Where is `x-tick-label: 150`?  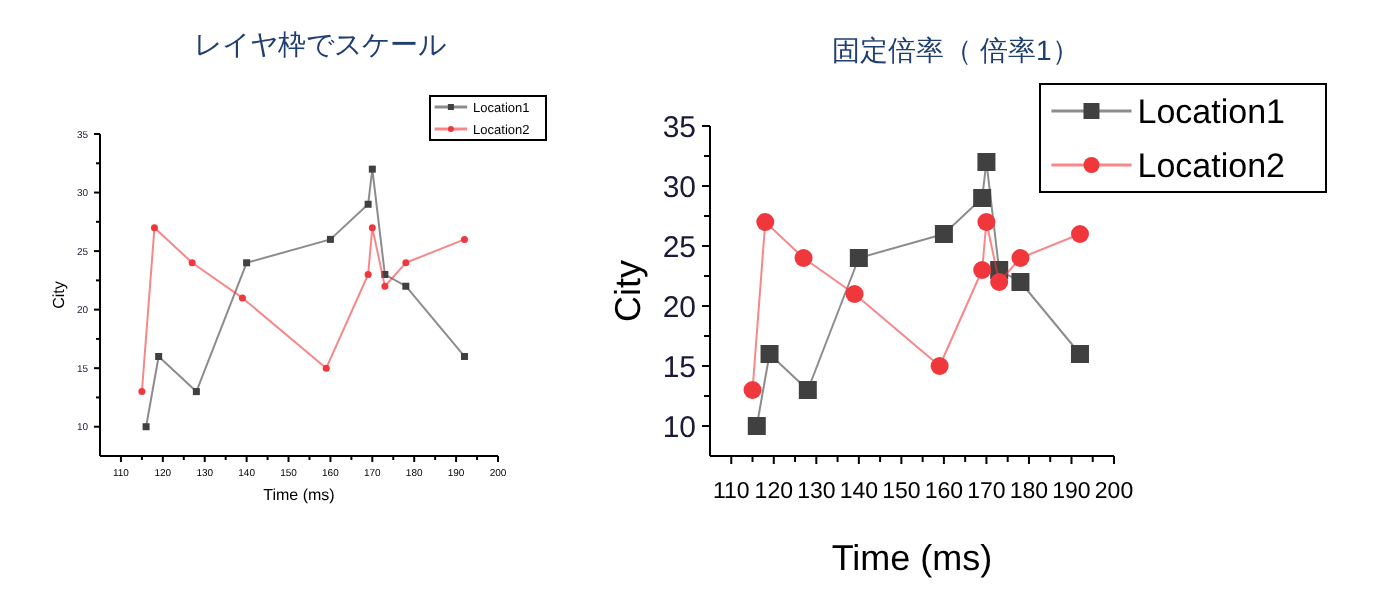 x-tick-label: 150 is located at coordinates (901, 492).